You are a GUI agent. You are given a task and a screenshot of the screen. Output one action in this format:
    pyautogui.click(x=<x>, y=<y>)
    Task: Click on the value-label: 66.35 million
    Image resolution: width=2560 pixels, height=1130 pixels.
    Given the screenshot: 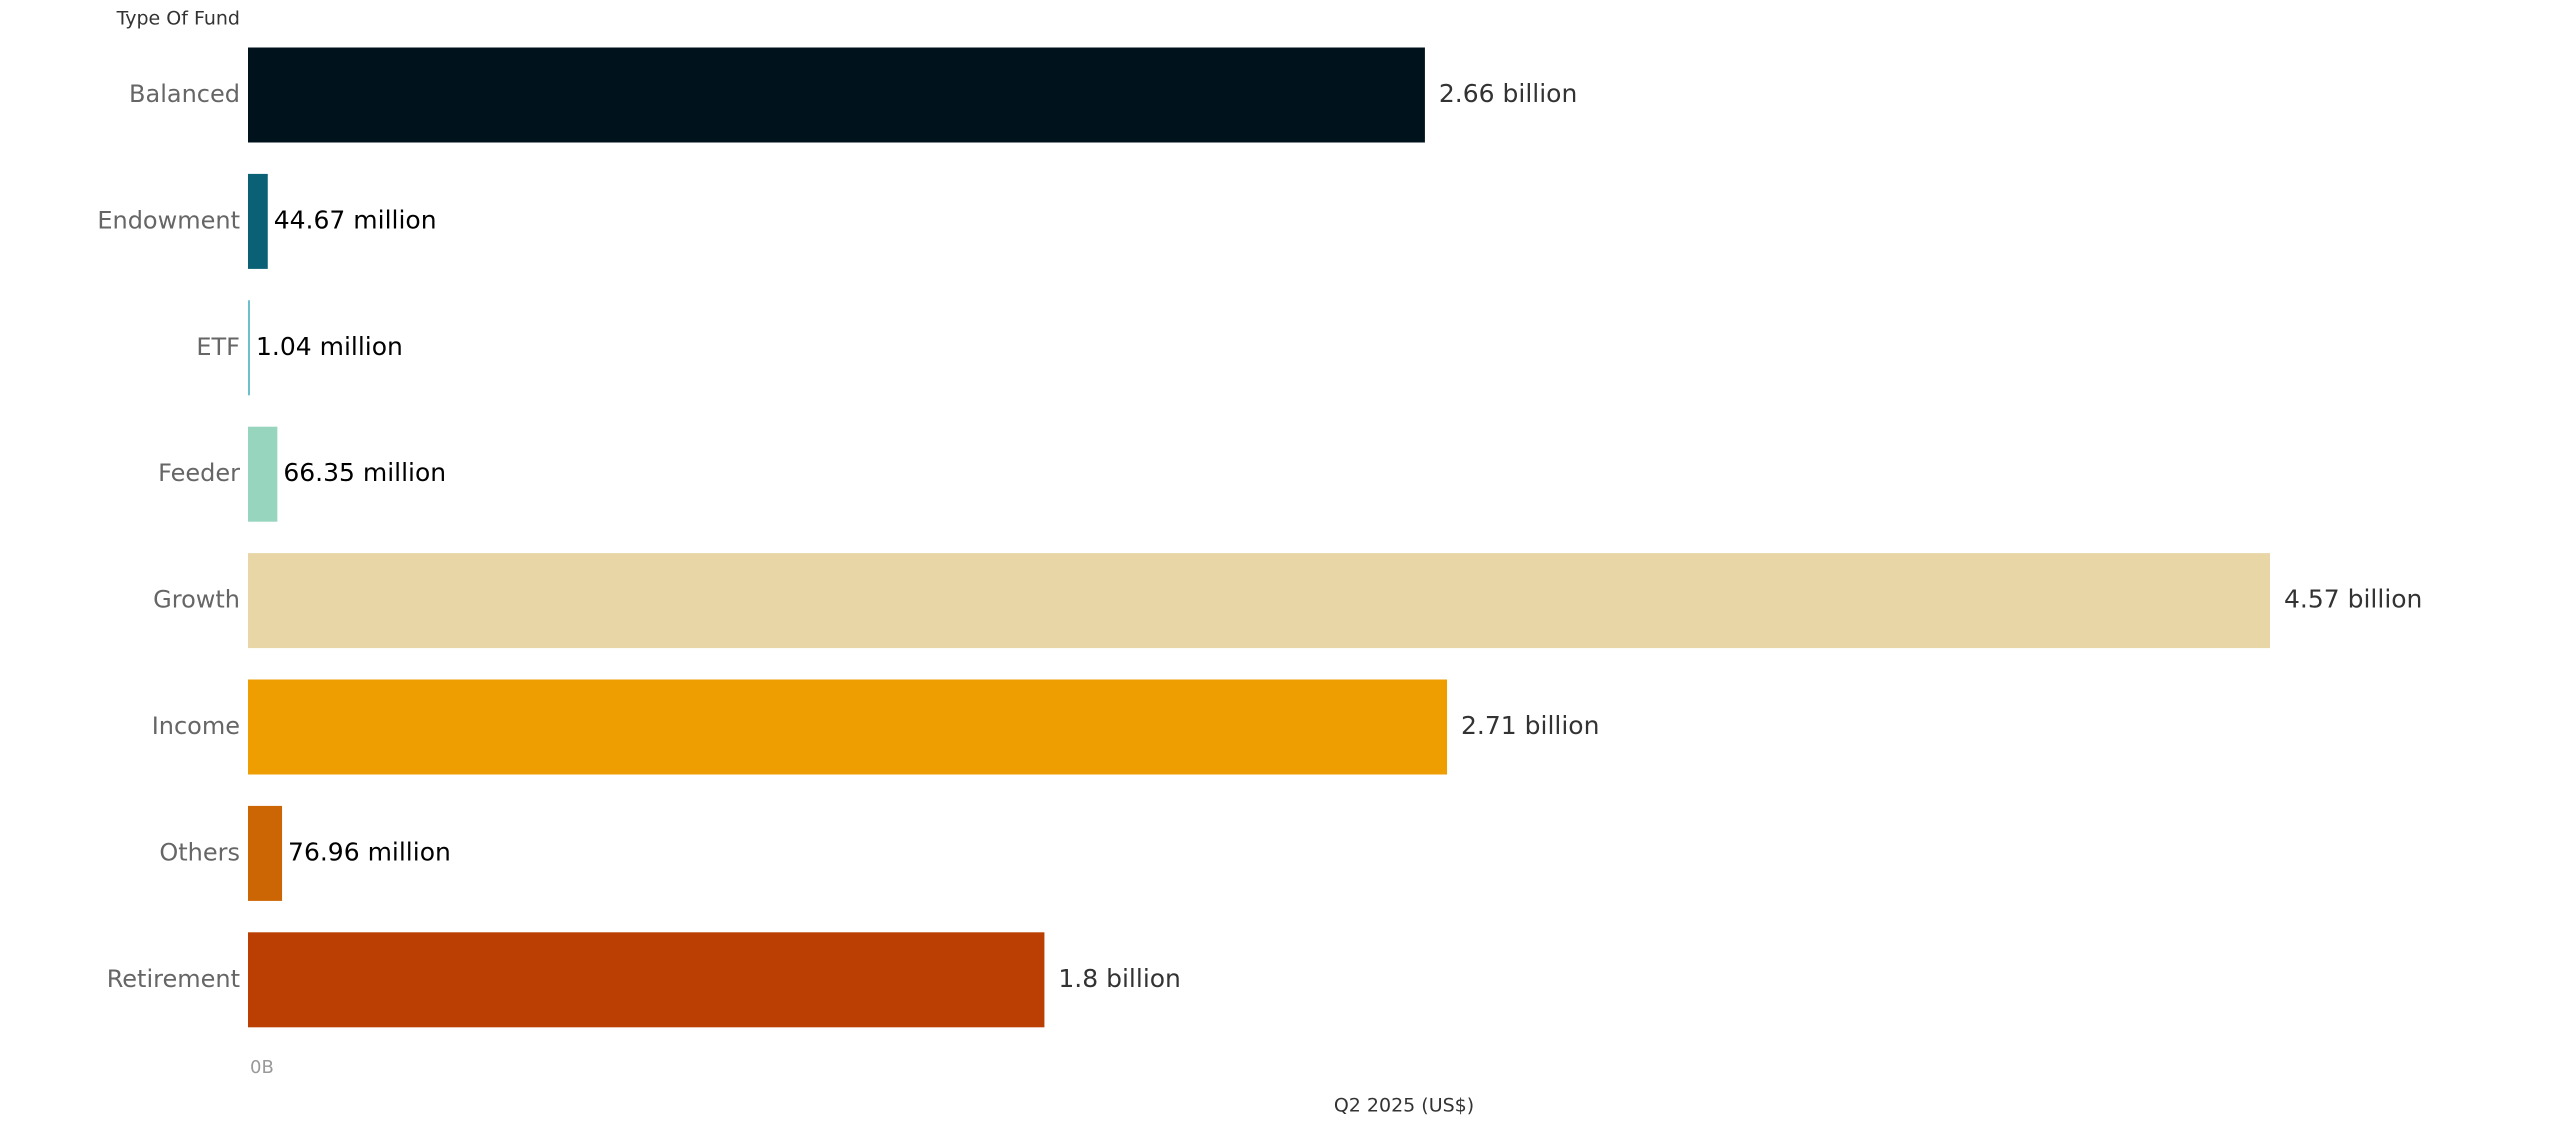 What is the action you would take?
    pyautogui.click(x=364, y=472)
    